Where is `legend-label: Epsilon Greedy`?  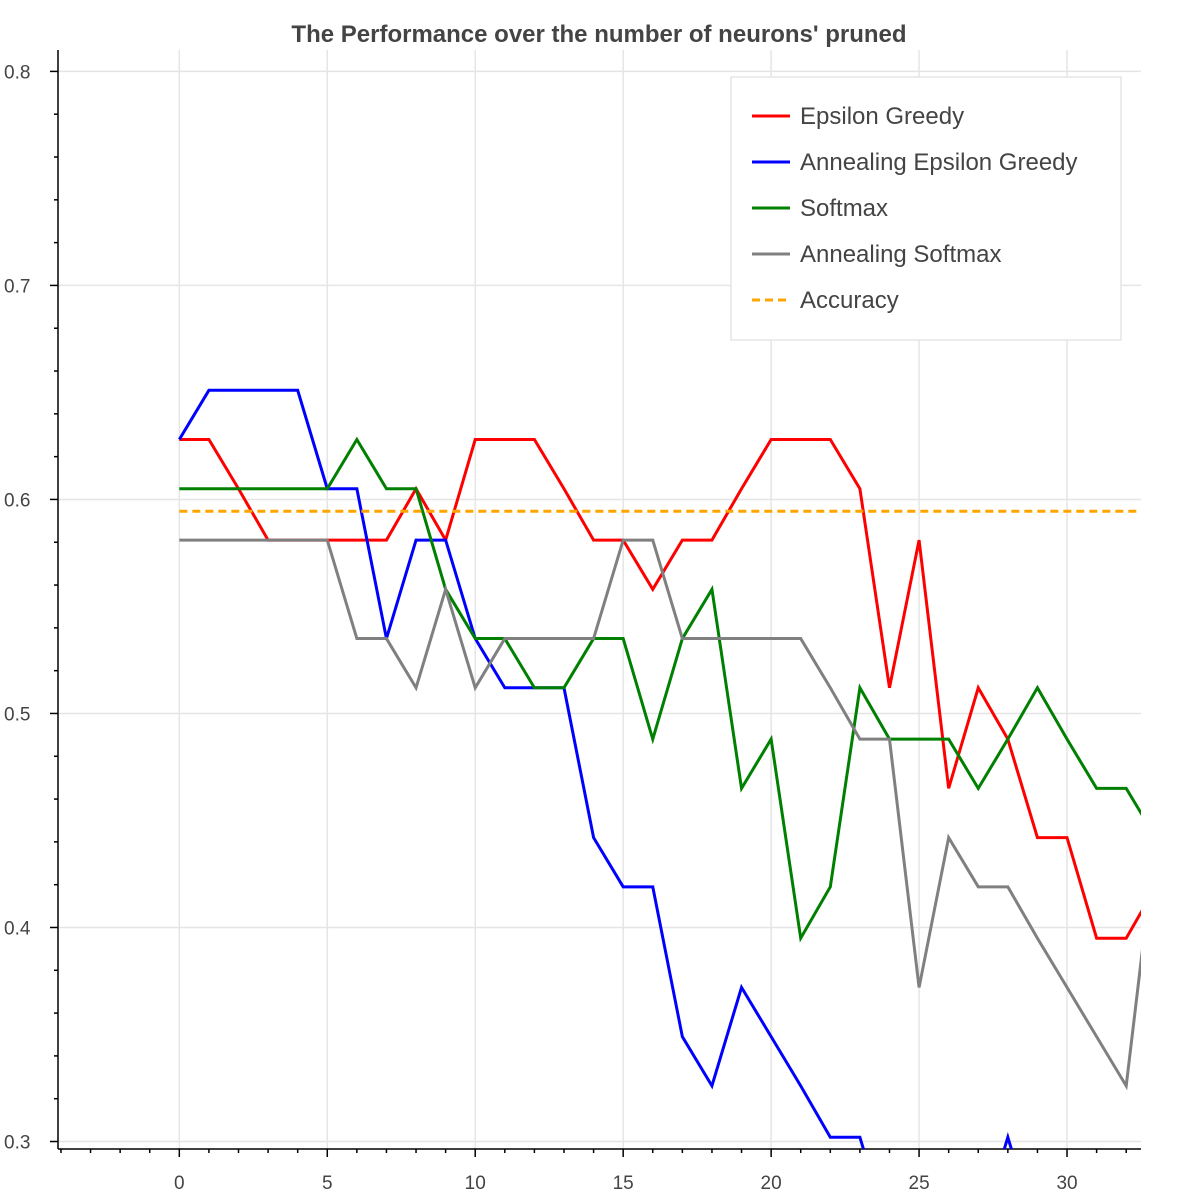 legend-label: Epsilon Greedy is located at coordinates (882, 116).